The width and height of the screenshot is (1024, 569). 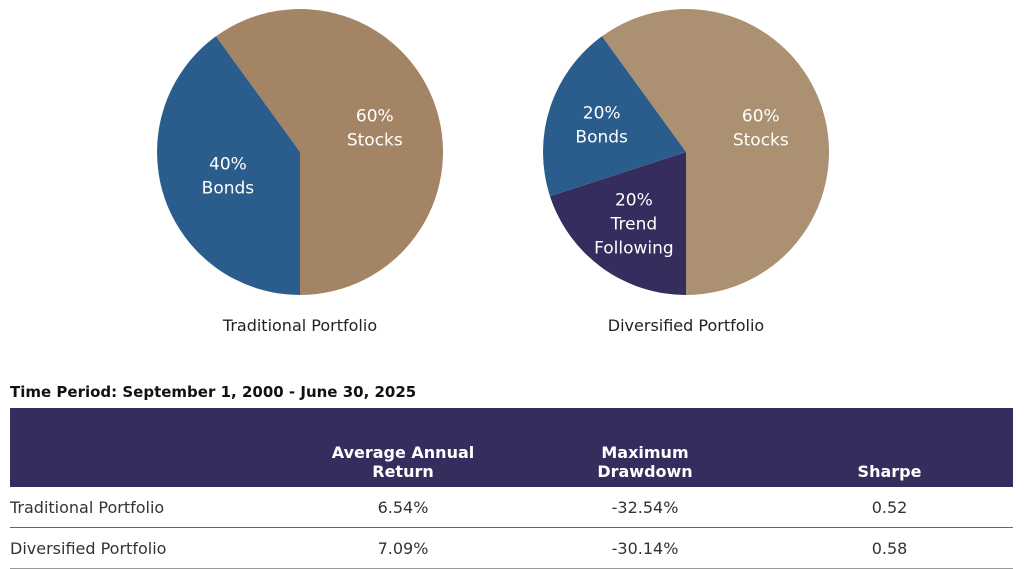 What do you see at coordinates (645, 462) in the screenshot?
I see `header-drawdown-text: Maximum Drawdown` at bounding box center [645, 462].